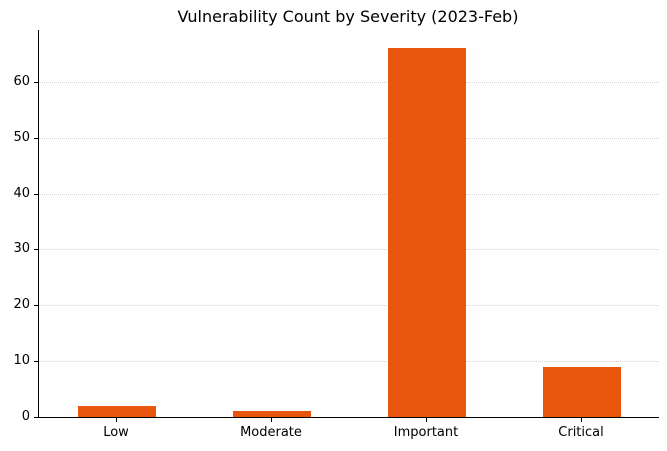  What do you see at coordinates (117, 411) in the screenshot?
I see `bar-low` at bounding box center [117, 411].